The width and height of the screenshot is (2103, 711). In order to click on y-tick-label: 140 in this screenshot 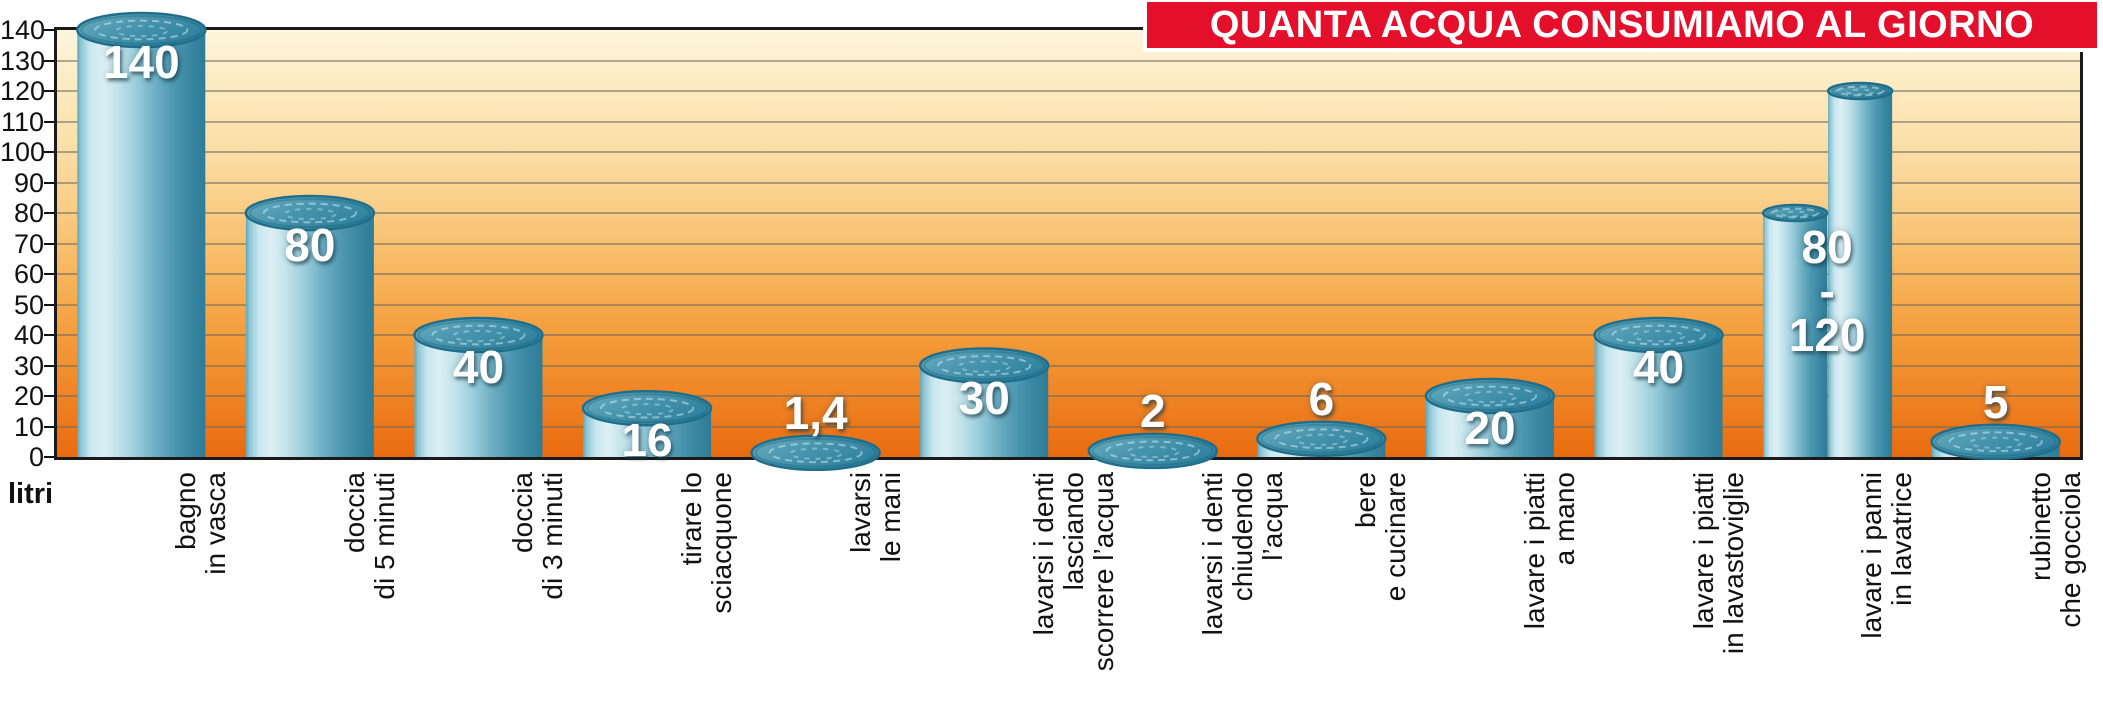, I will do `click(23, 30)`.